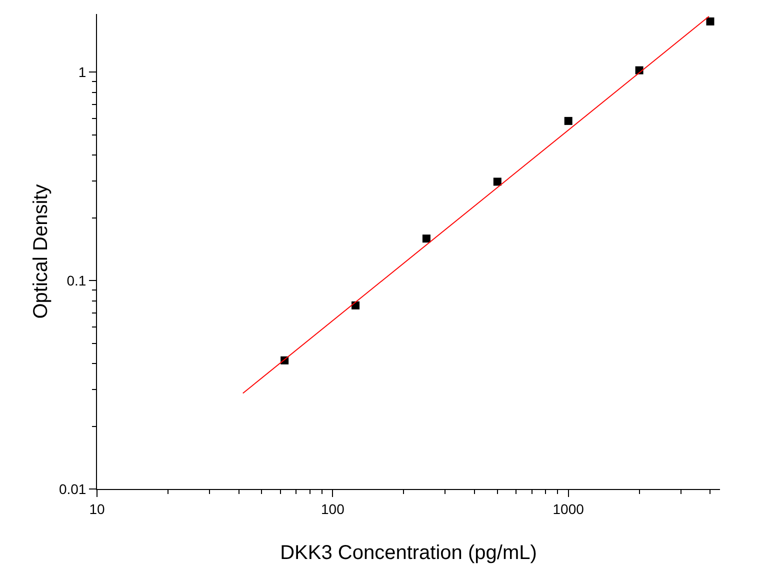 The image size is (768, 577). Describe the element at coordinates (333, 508) in the screenshot. I see `x-tick-label: 100` at that location.